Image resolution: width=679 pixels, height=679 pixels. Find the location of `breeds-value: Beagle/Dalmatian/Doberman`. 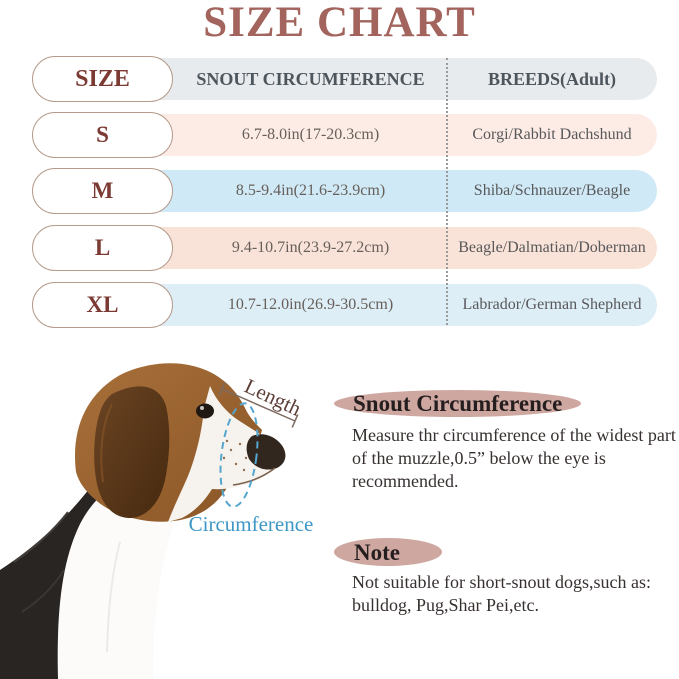

breeds-value: Beagle/Dalmatian/Doberman is located at coordinates (552, 247).